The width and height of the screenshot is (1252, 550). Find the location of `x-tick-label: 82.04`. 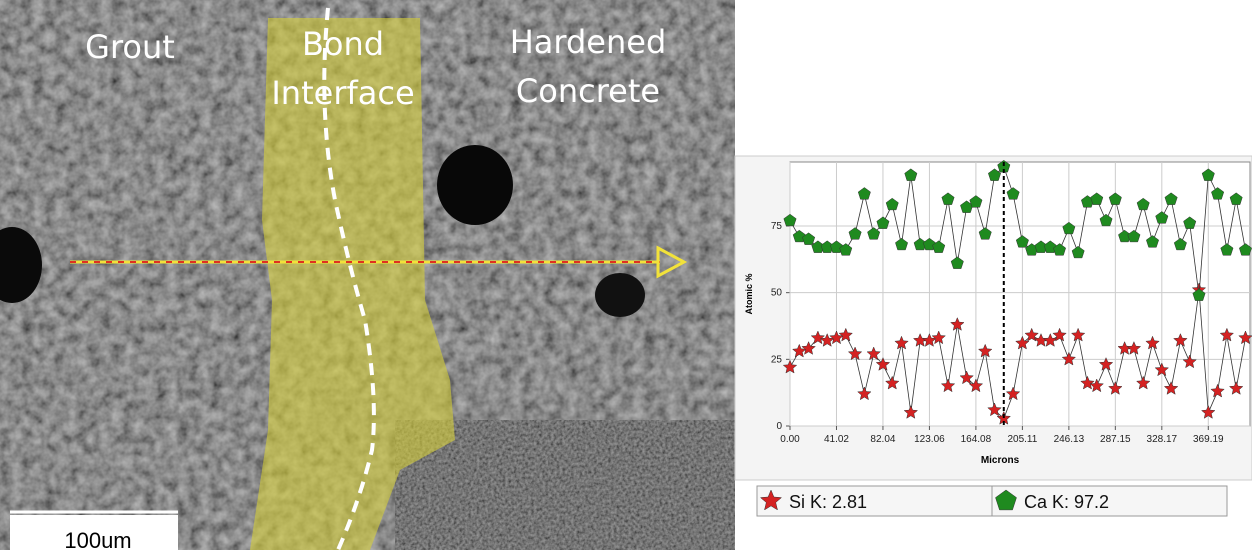

x-tick-label: 82.04 is located at coordinates (882, 439).